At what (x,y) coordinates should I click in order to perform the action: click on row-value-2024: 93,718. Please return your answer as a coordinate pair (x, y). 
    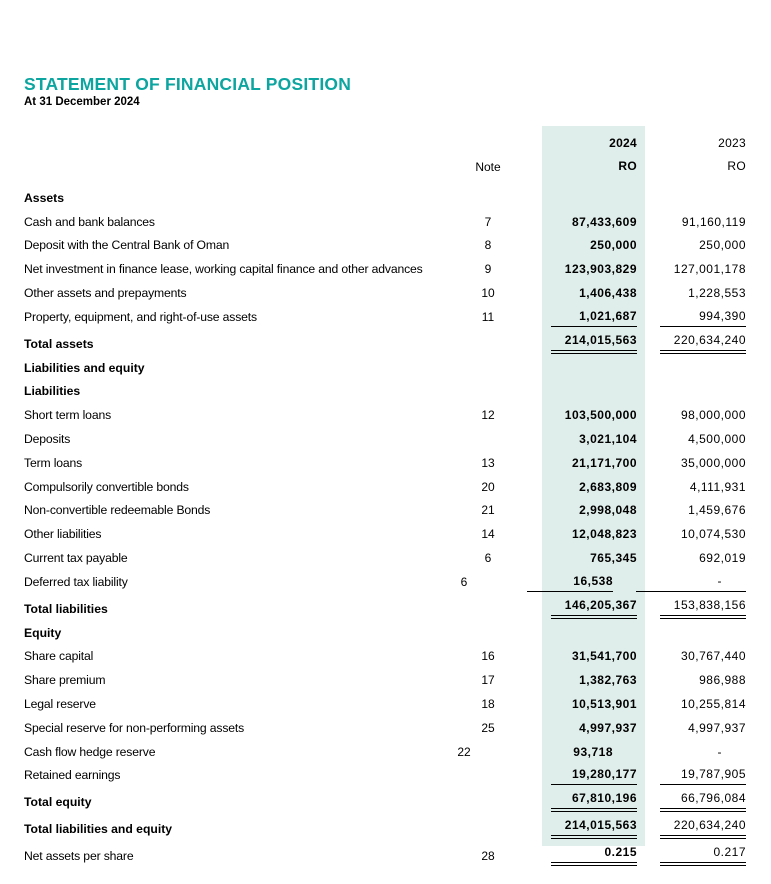
    Looking at the image, I should click on (593, 751).